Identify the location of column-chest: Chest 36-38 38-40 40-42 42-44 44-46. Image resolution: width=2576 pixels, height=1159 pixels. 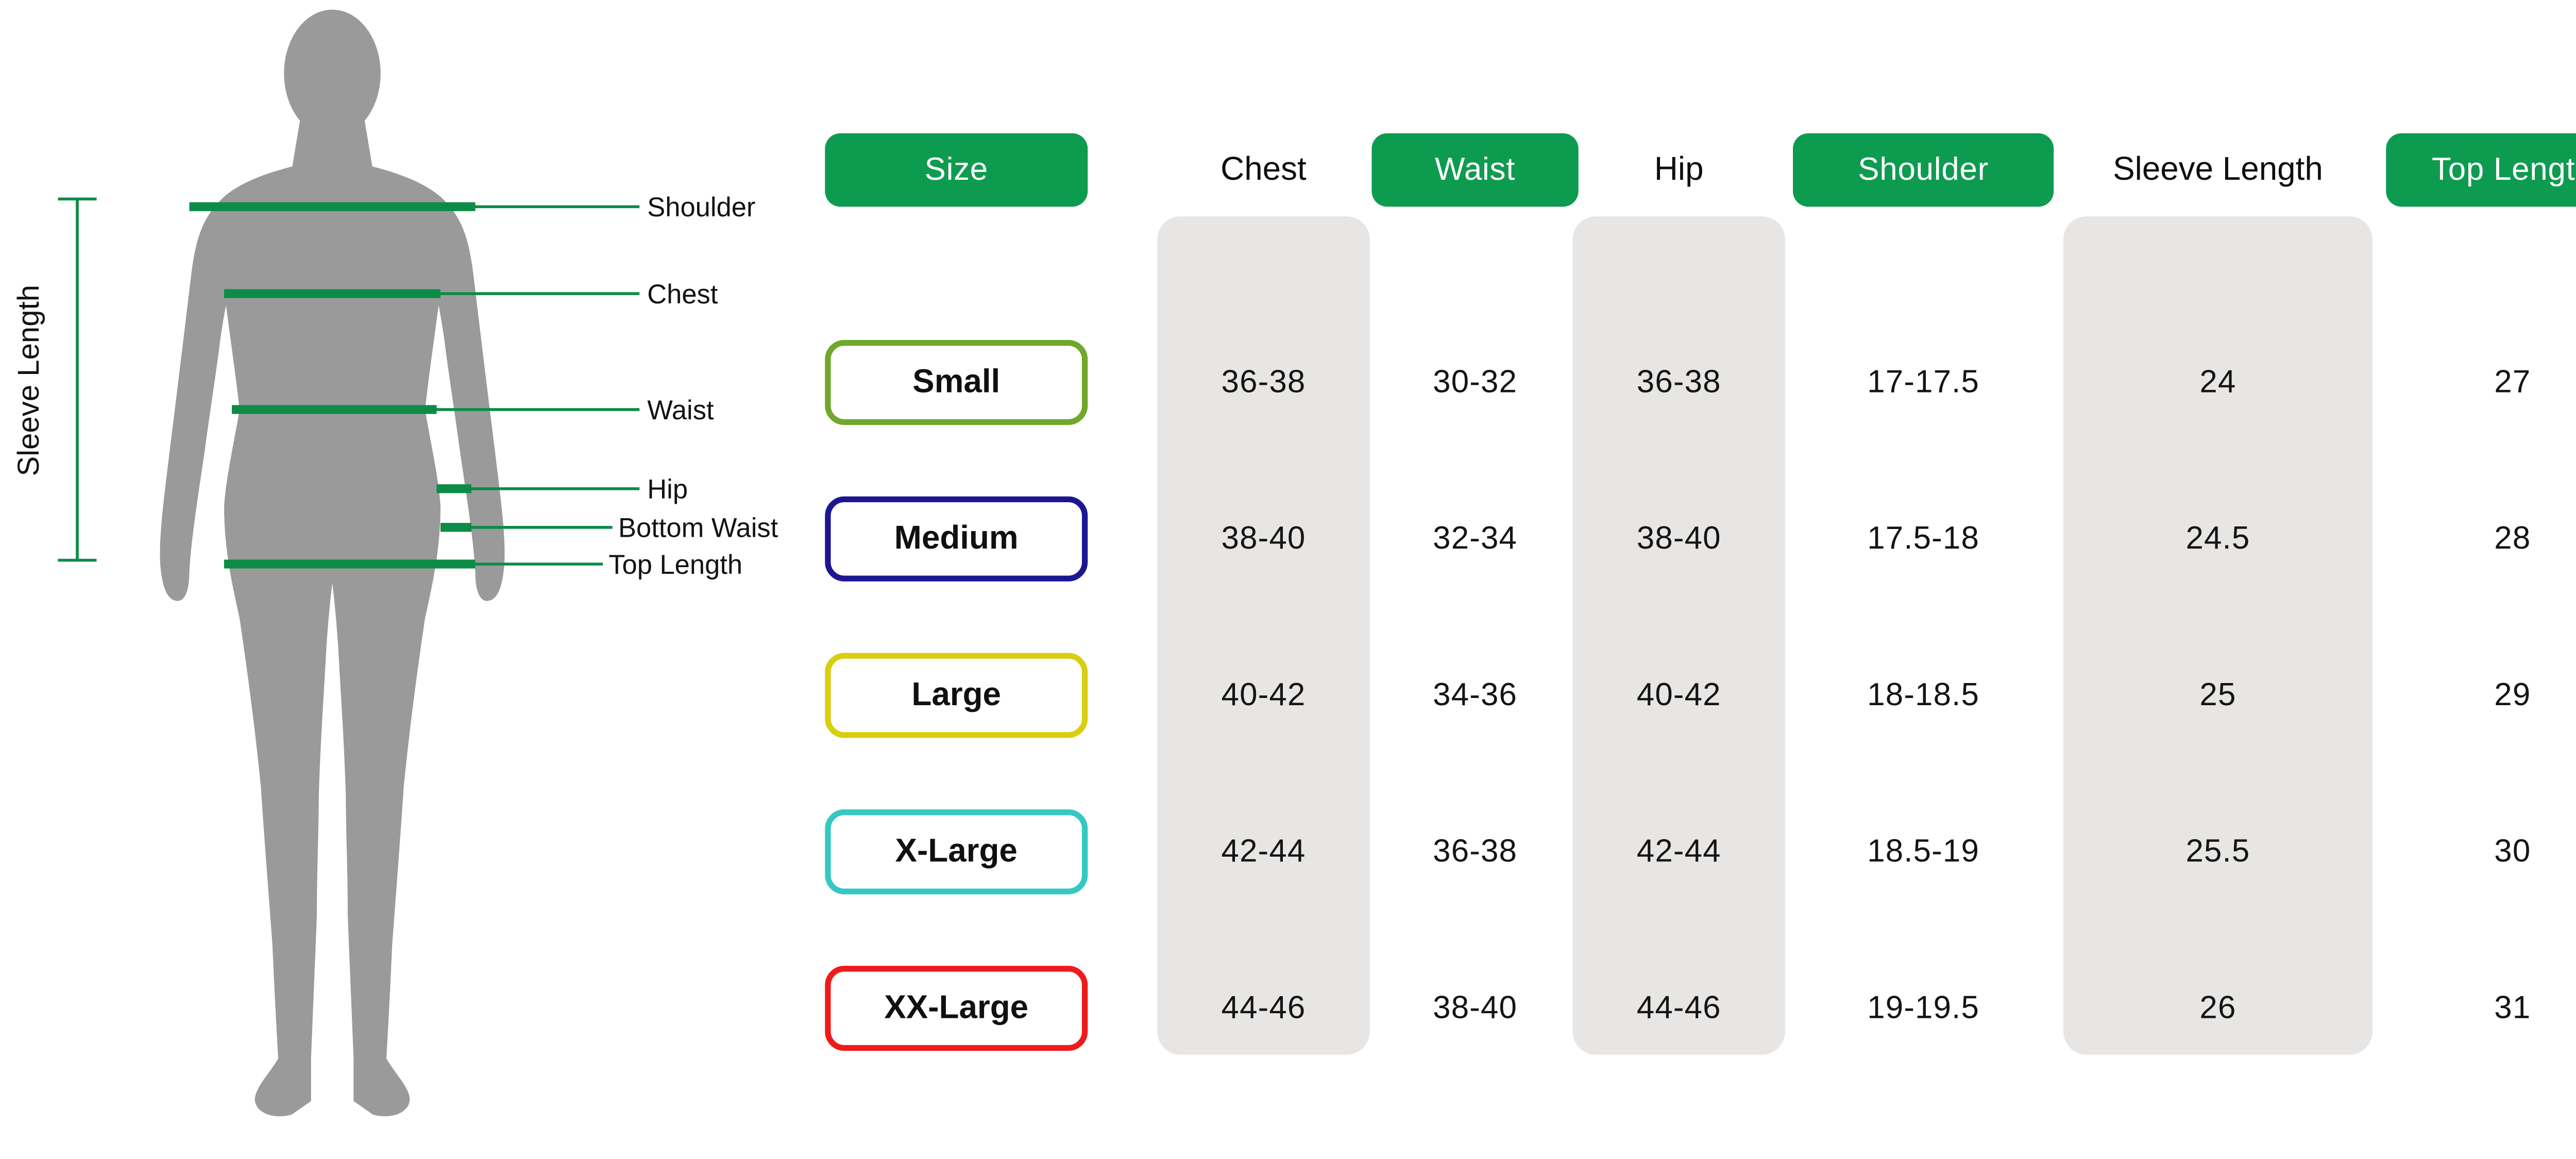
(1263, 579).